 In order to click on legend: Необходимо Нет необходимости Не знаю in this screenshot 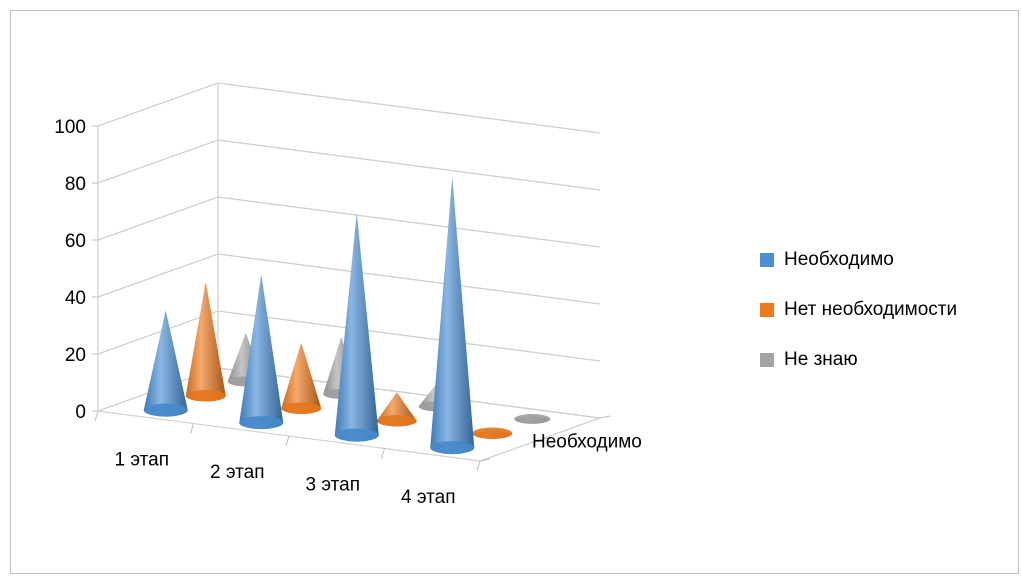, I will do `click(858, 310)`.